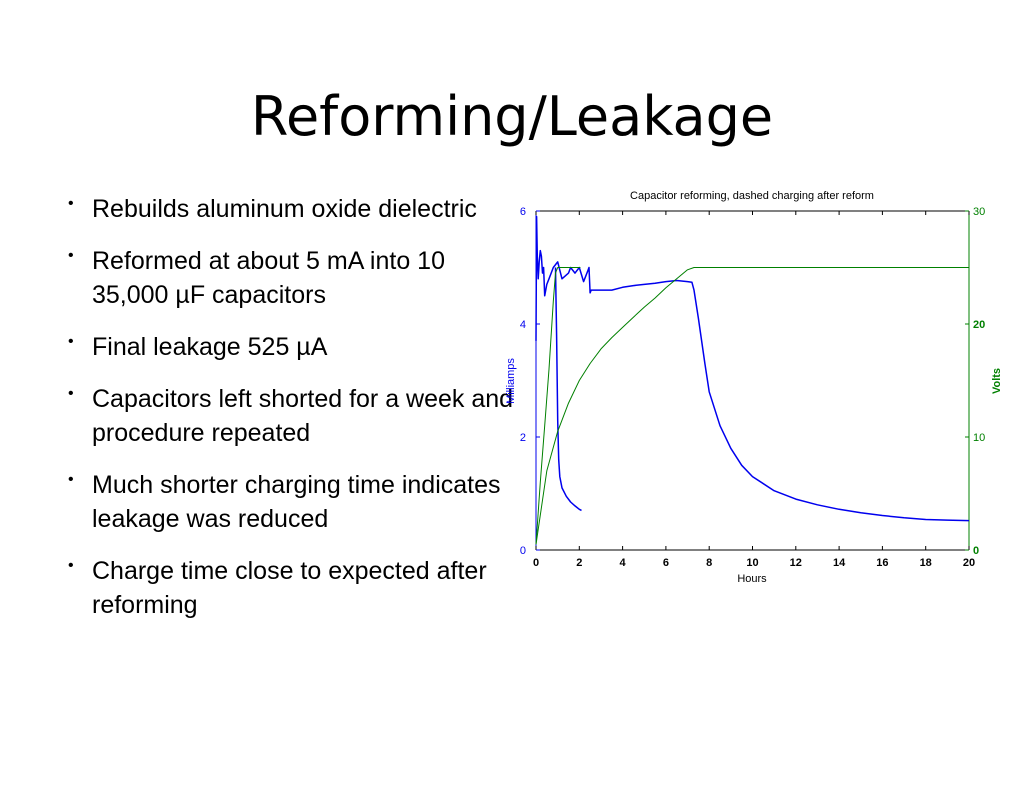 The height and width of the screenshot is (791, 1024). I want to click on bullet-item: • Final leakage 525 µA, so click(294, 347).